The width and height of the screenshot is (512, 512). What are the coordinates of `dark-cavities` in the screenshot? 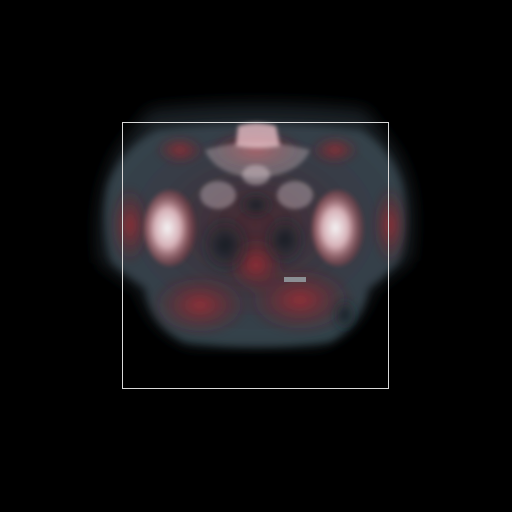 It's located at (279, 262).